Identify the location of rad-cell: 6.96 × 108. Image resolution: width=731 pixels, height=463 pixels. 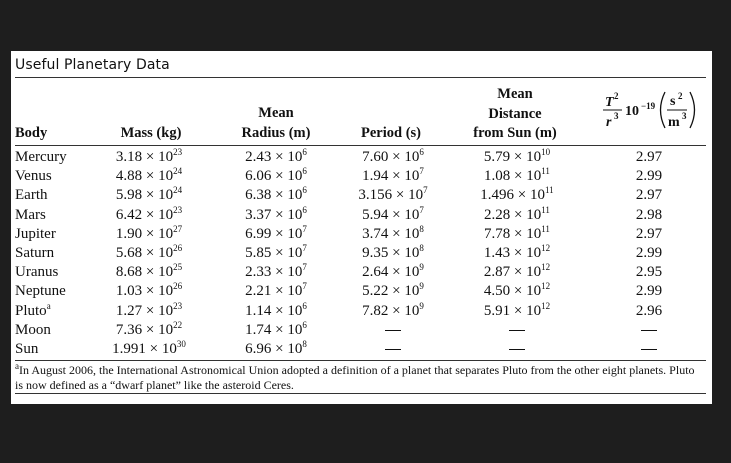
(276, 349).